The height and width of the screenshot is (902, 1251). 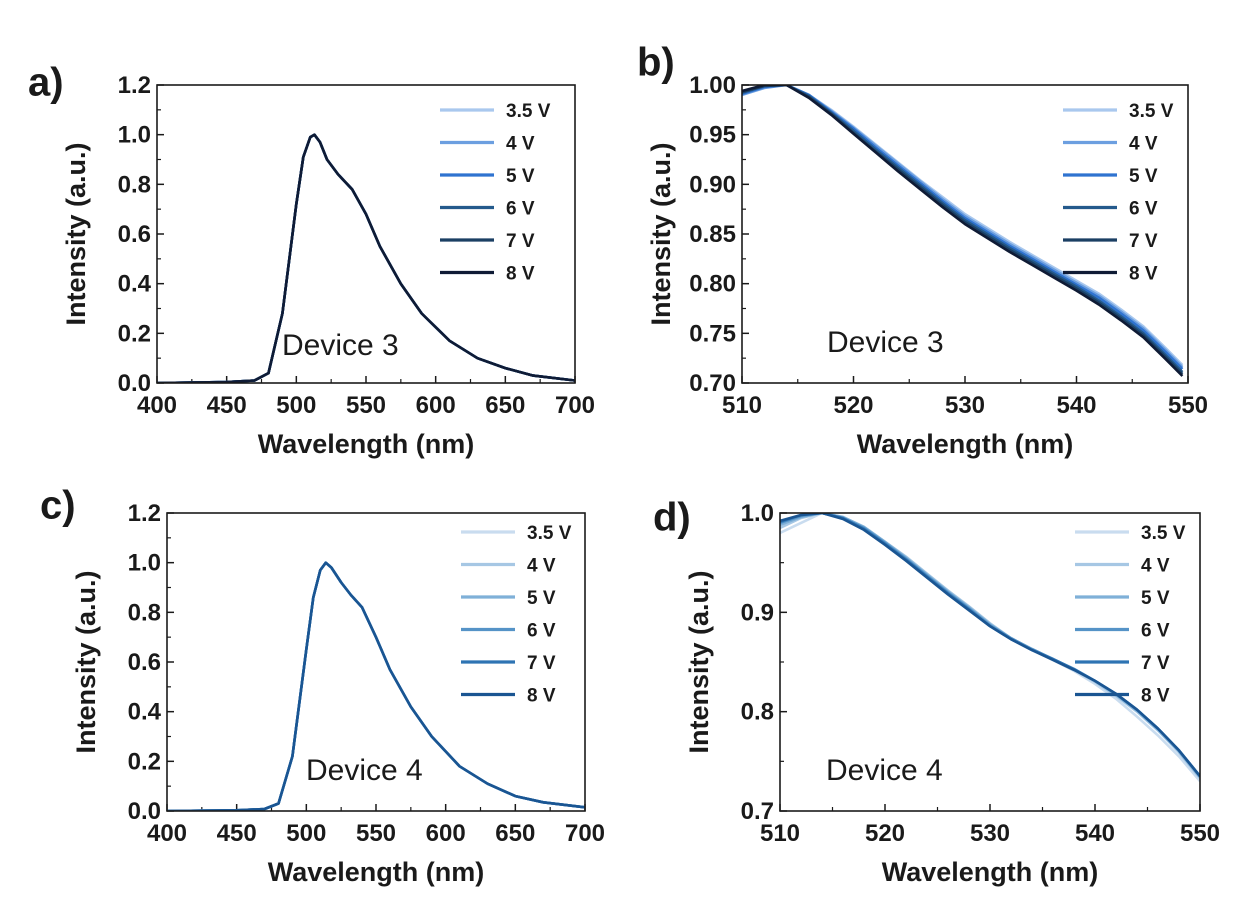 What do you see at coordinates (712, 234) in the screenshot?
I see `y-tick-label: 0.85` at bounding box center [712, 234].